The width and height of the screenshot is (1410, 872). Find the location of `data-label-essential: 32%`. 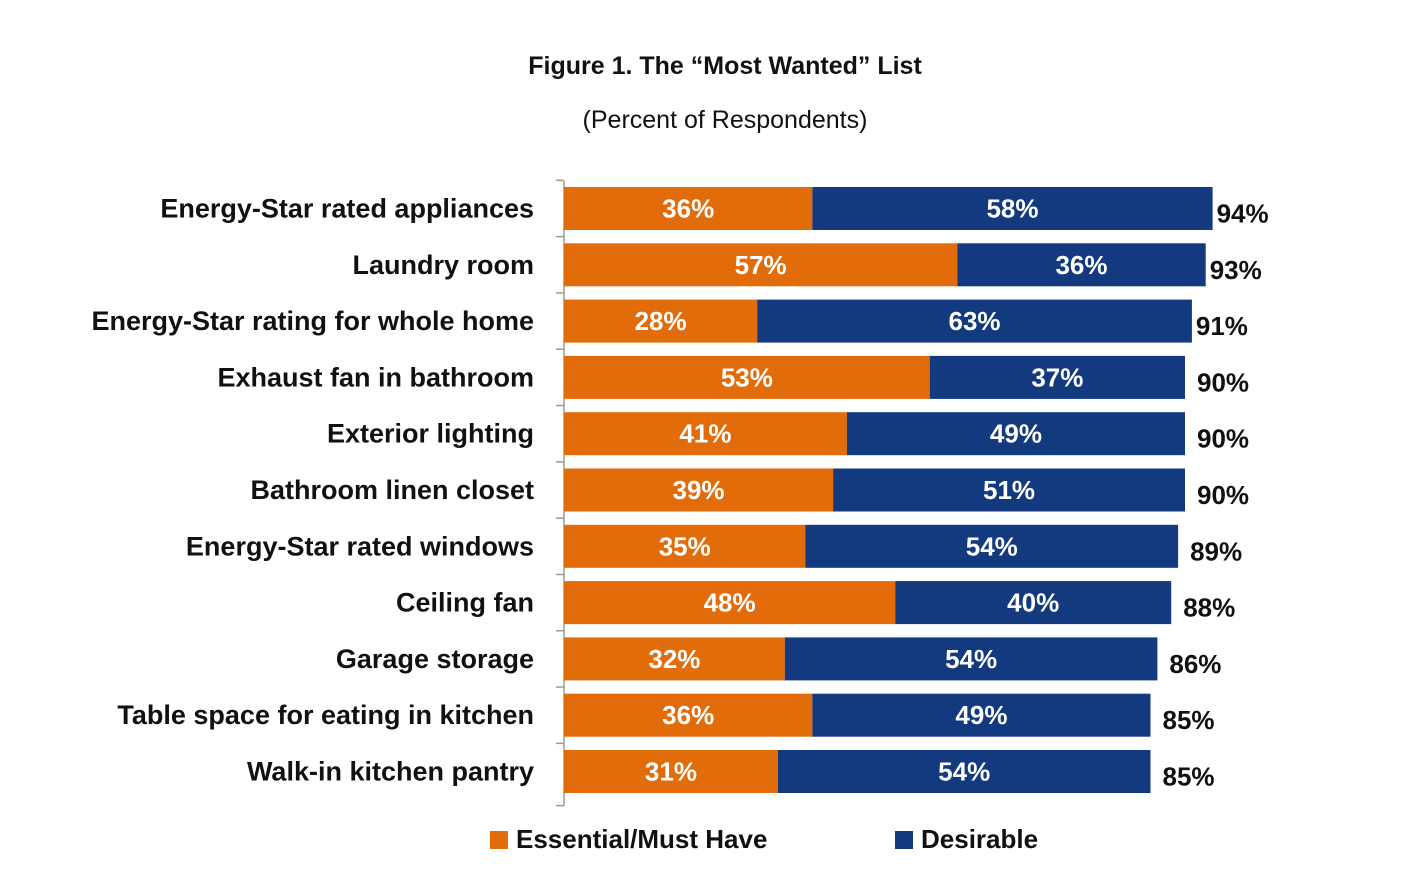

data-label-essential: 32% is located at coordinates (674, 659).